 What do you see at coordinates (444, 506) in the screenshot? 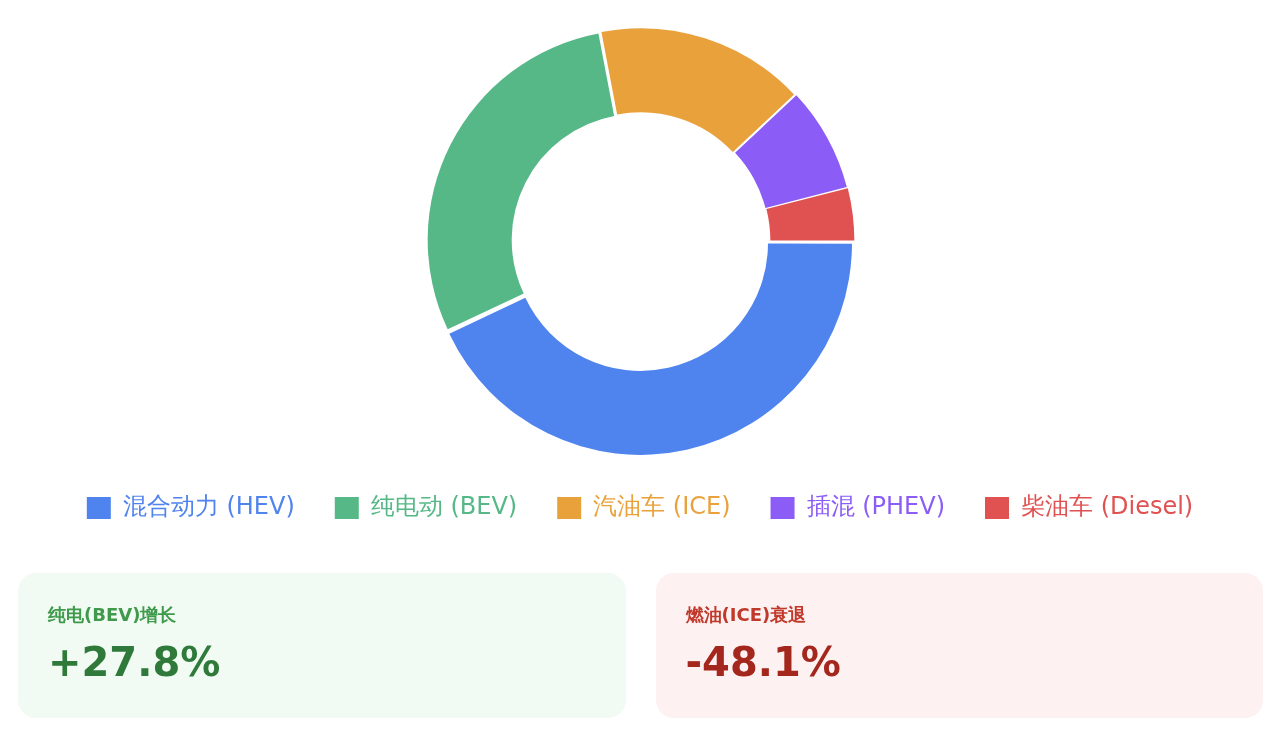
I see `legend-label: 纯电动 (BEV)` at bounding box center [444, 506].